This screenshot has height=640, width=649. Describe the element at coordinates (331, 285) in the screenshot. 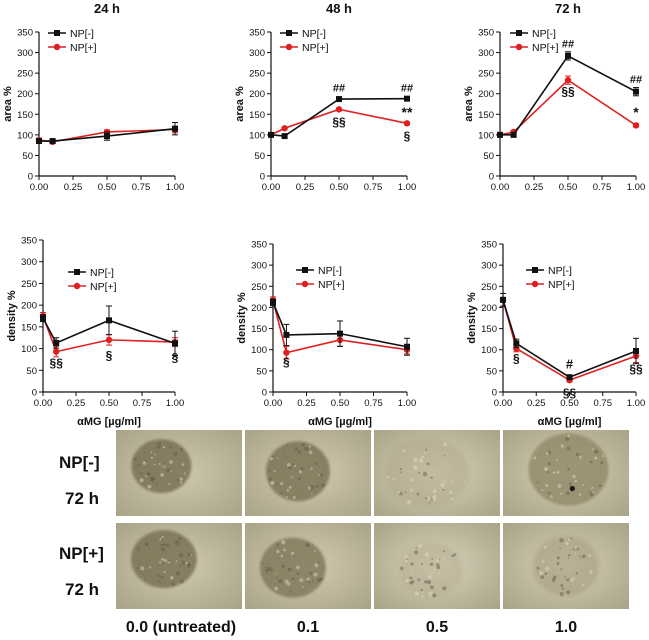

I see `legend-label: NP[+]` at that location.